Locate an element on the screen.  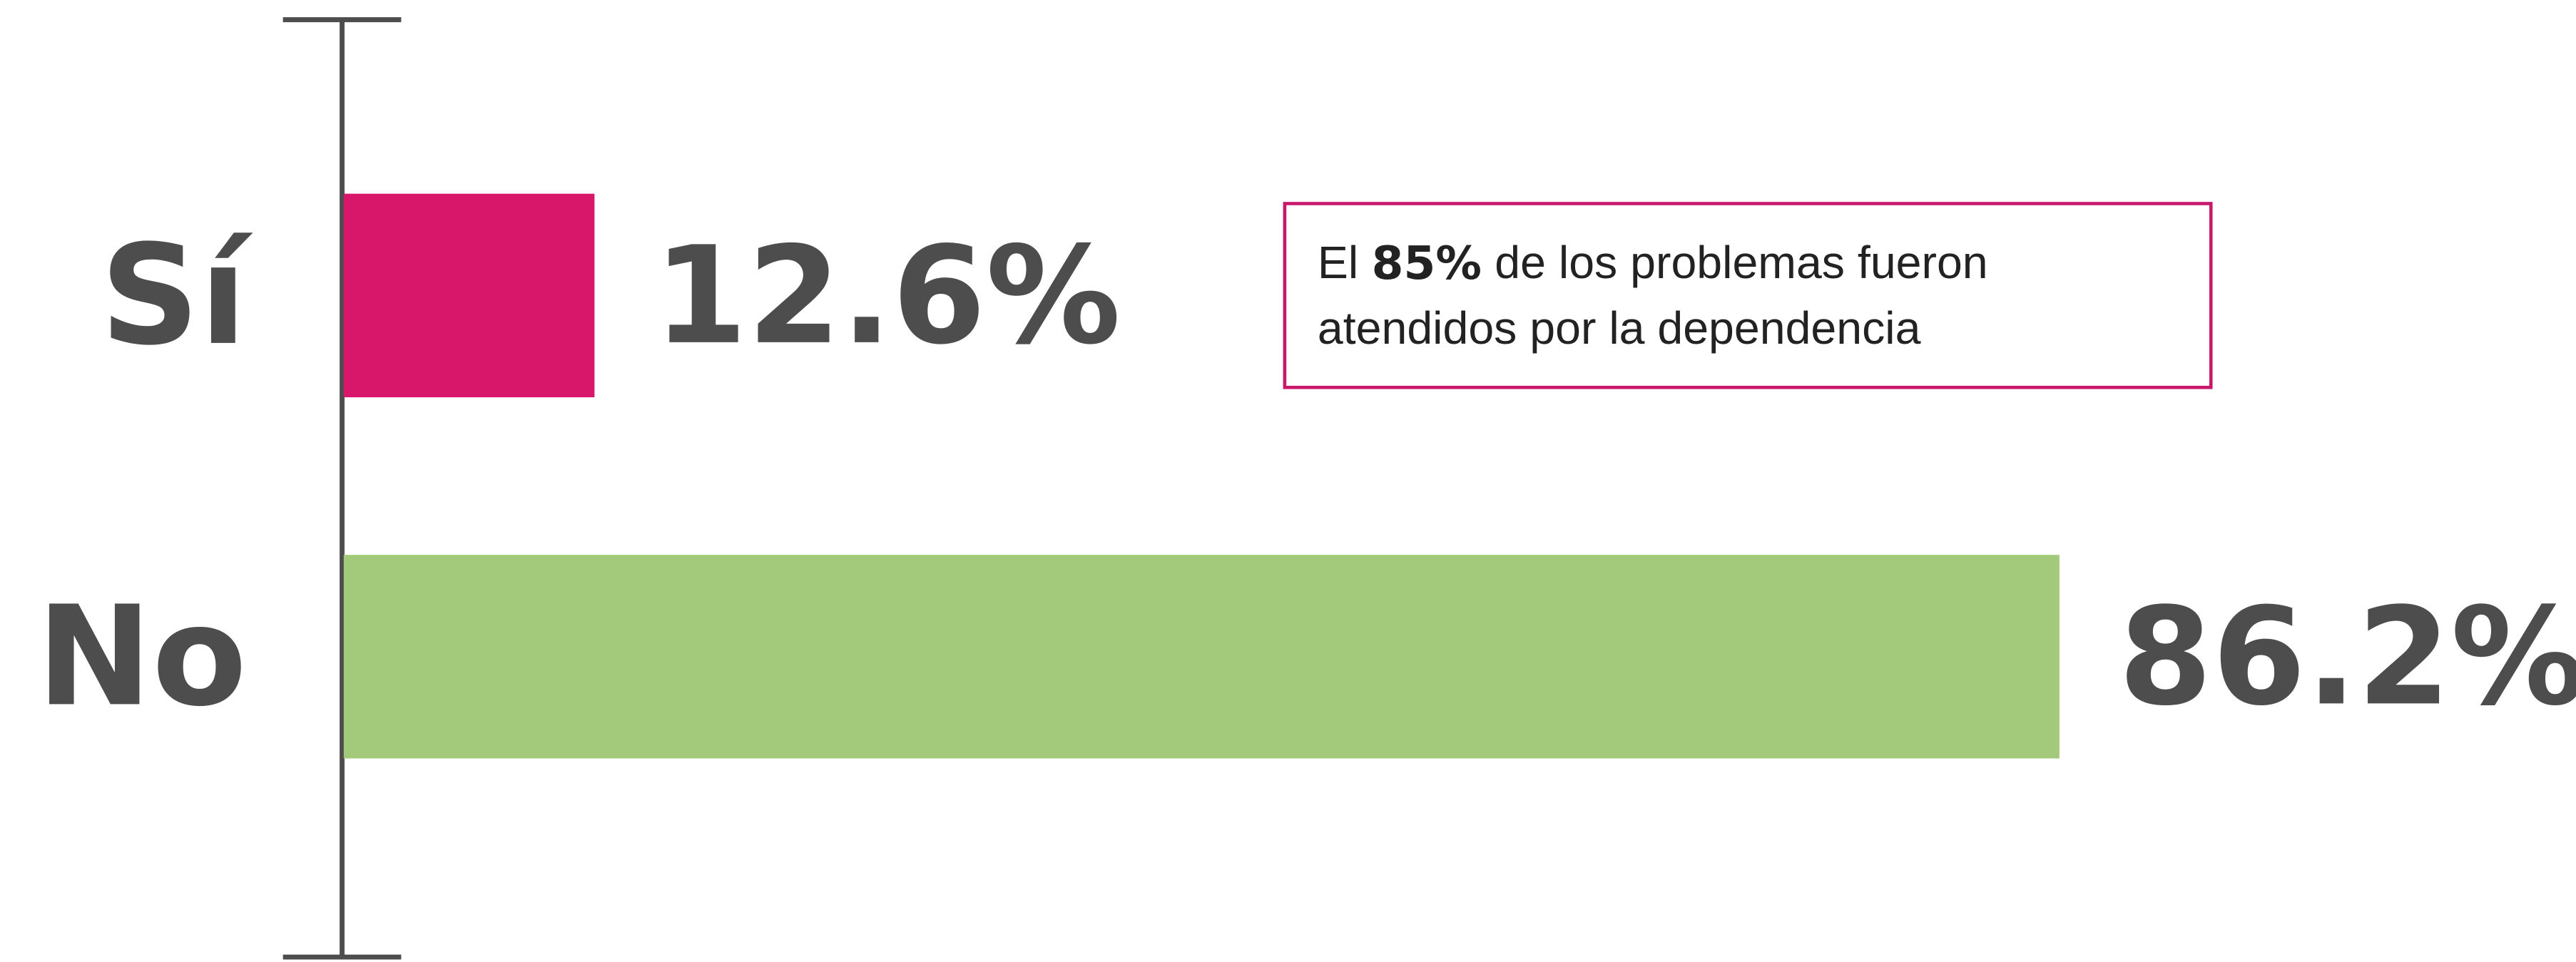
annotation-box is located at coordinates (1748, 295).